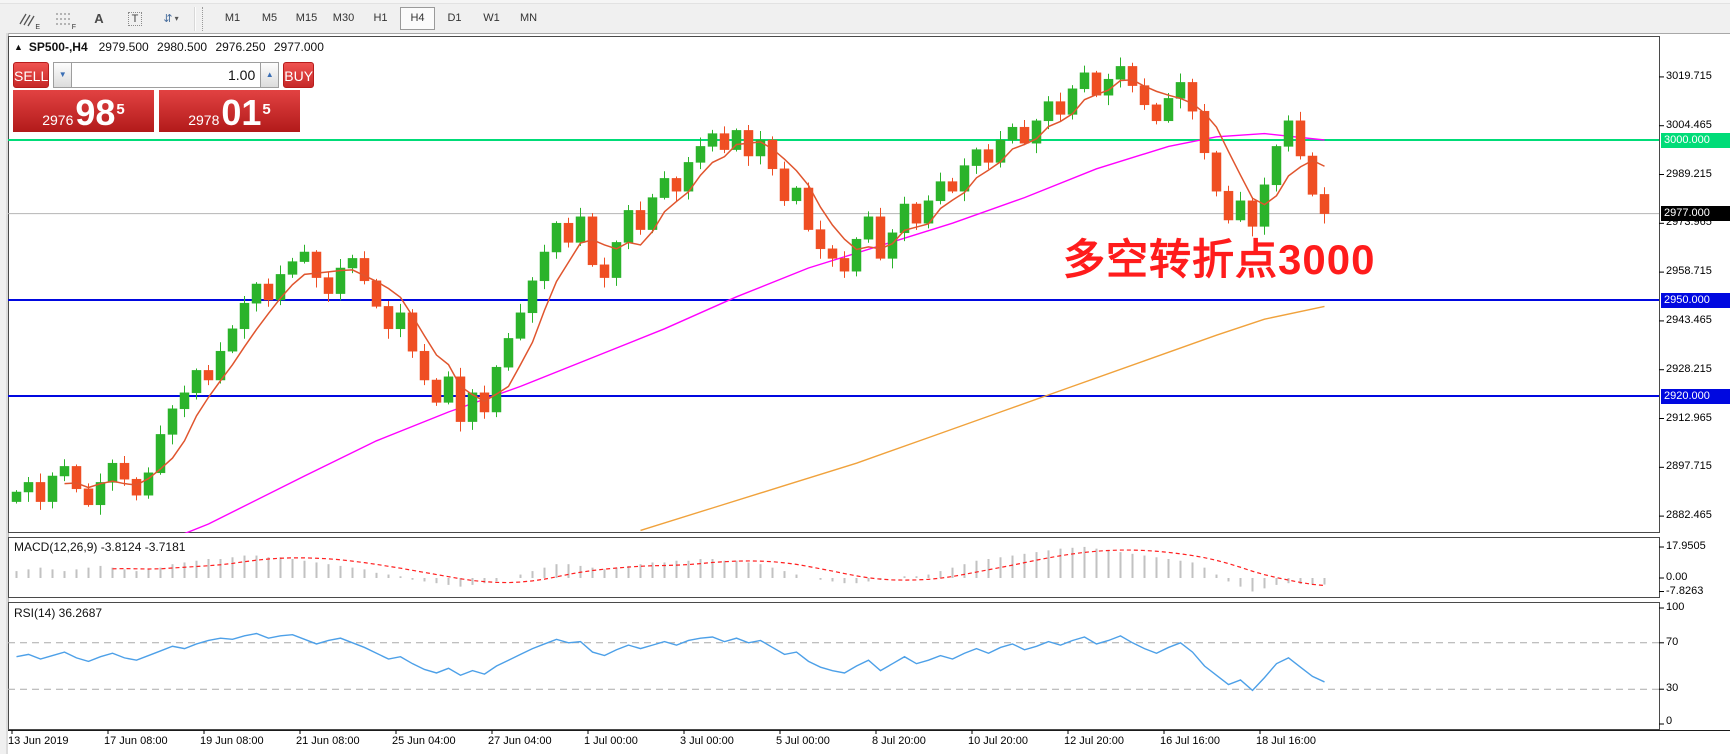  Describe the element at coordinates (1672, 642) in the screenshot. I see `rsi-scale-label: 70` at that location.